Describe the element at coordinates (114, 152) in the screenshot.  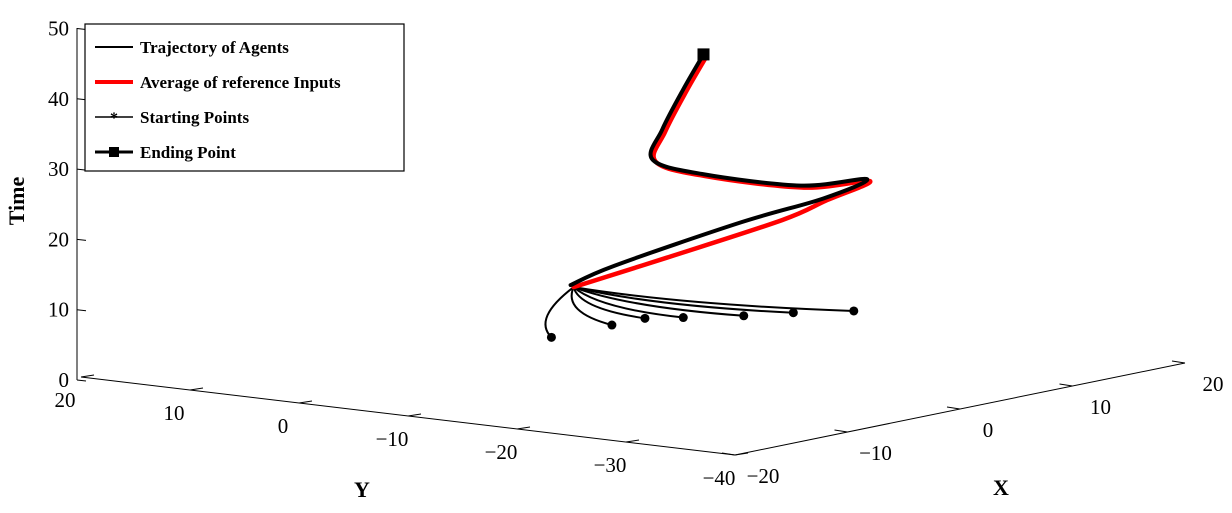
I see `legend-square-marker` at that location.